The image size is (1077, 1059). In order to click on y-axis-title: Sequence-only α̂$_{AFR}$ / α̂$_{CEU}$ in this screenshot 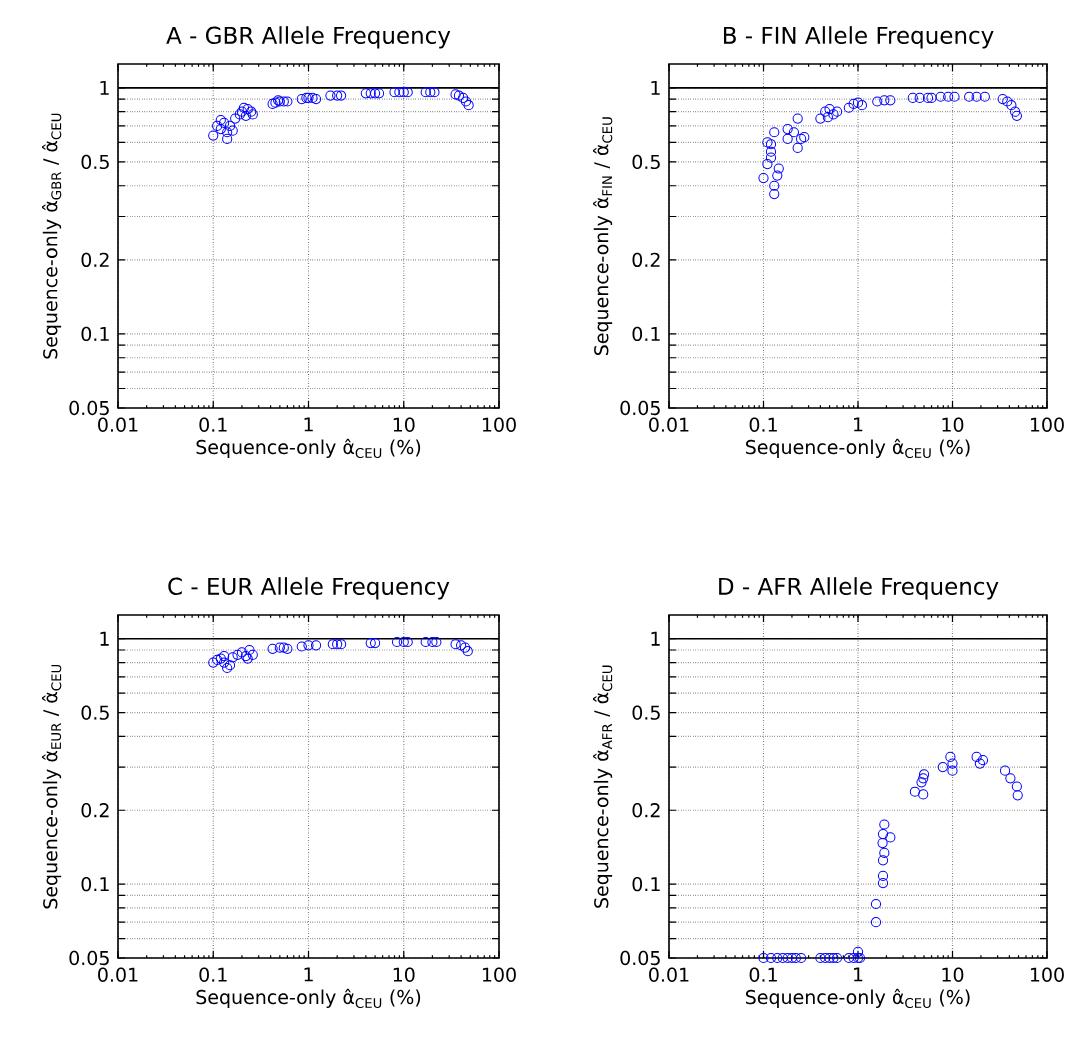, I will do `click(602, 786)`.